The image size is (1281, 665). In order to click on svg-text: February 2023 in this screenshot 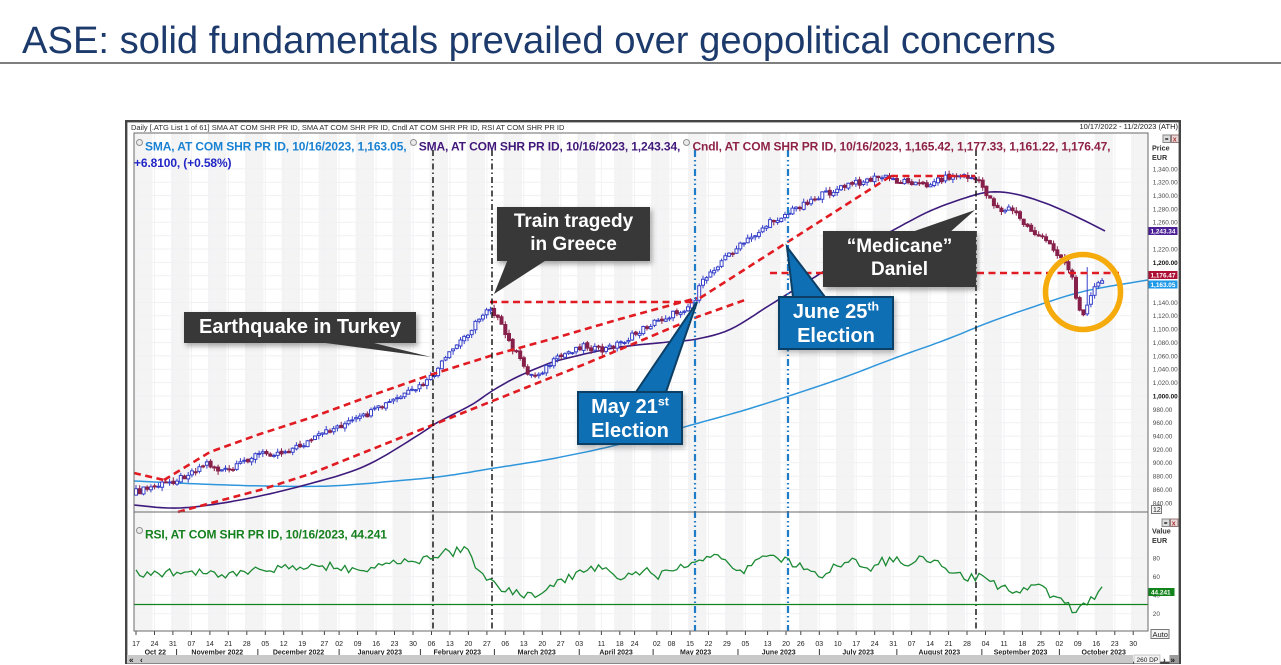, I will do `click(458, 653)`.